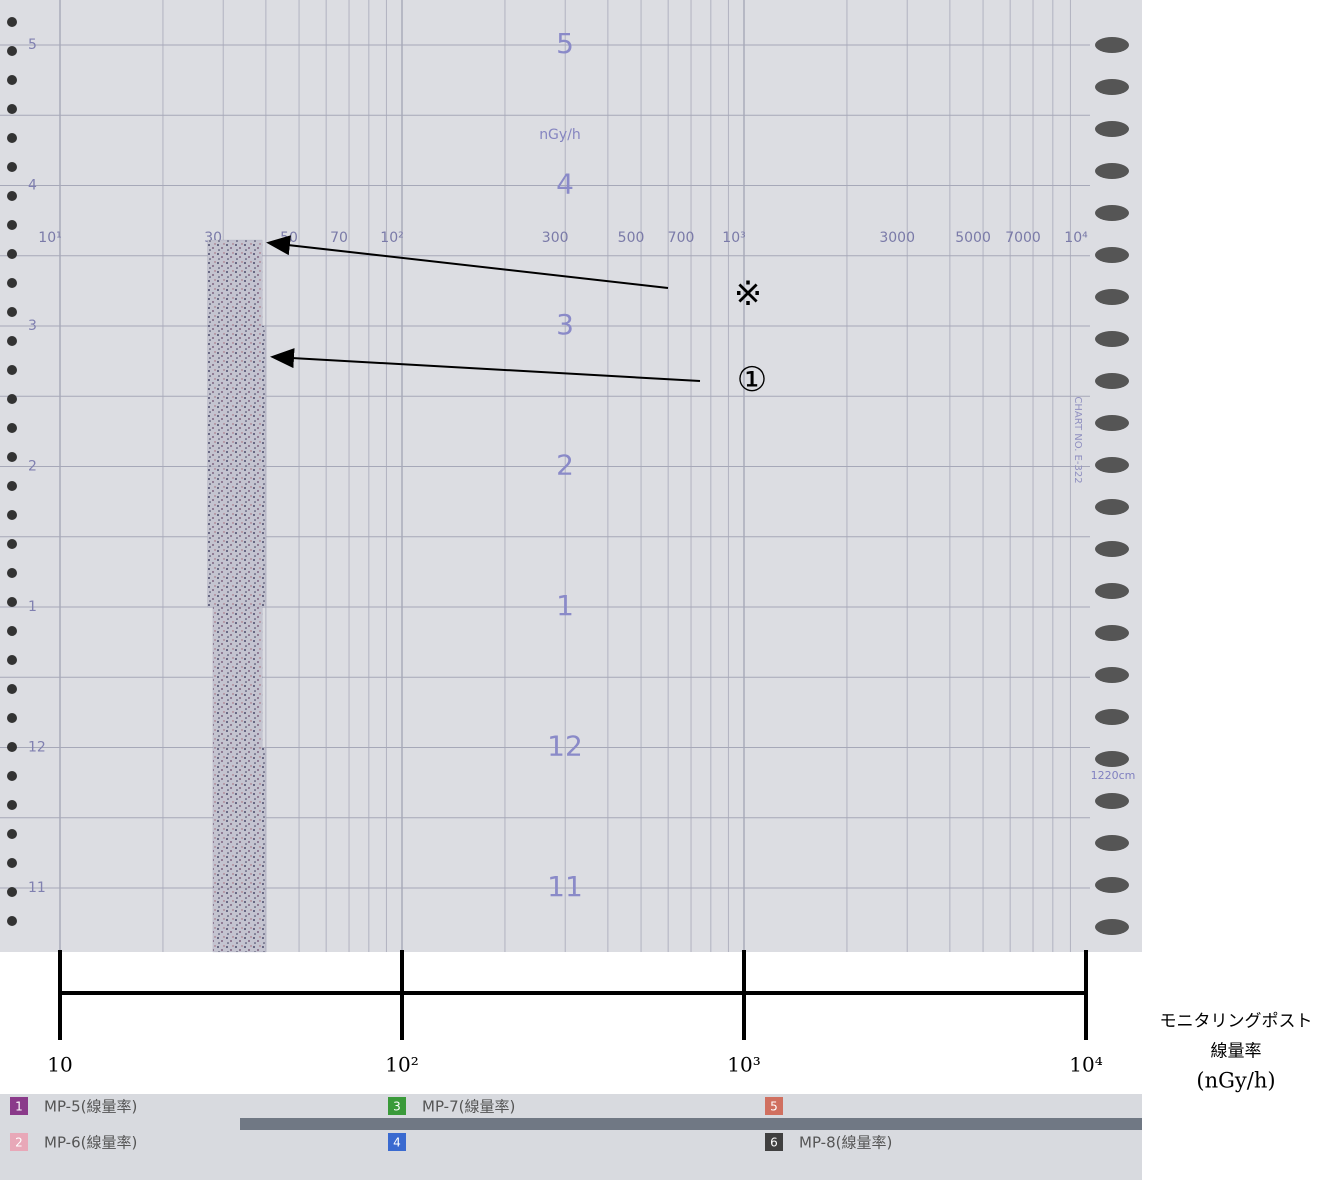  What do you see at coordinates (1235, 1081) in the screenshot?
I see `x-axis-label: (nGy/h)` at bounding box center [1235, 1081].